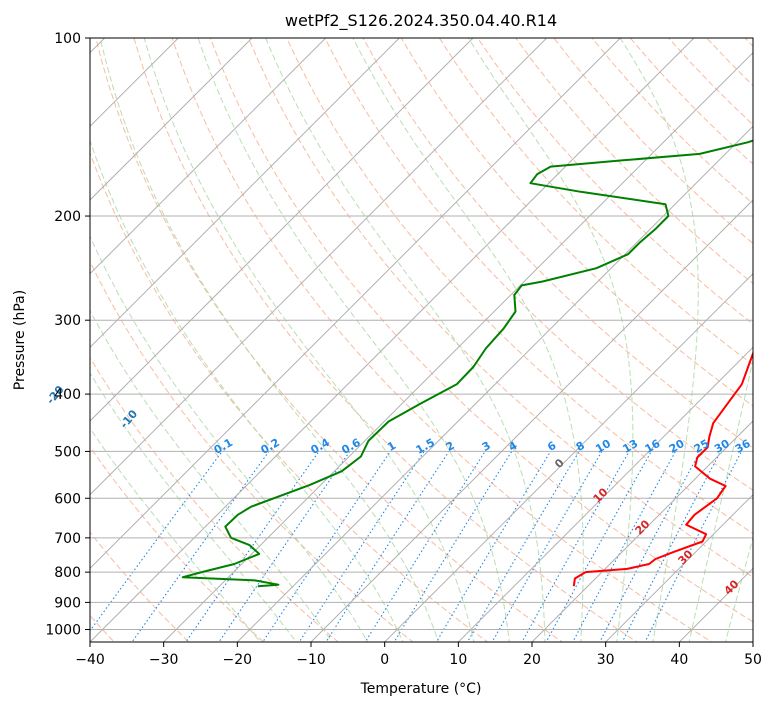 This screenshot has height=708, width=775. What do you see at coordinates (67, 539) in the screenshot?
I see `y-tick-label: 700` at bounding box center [67, 539].